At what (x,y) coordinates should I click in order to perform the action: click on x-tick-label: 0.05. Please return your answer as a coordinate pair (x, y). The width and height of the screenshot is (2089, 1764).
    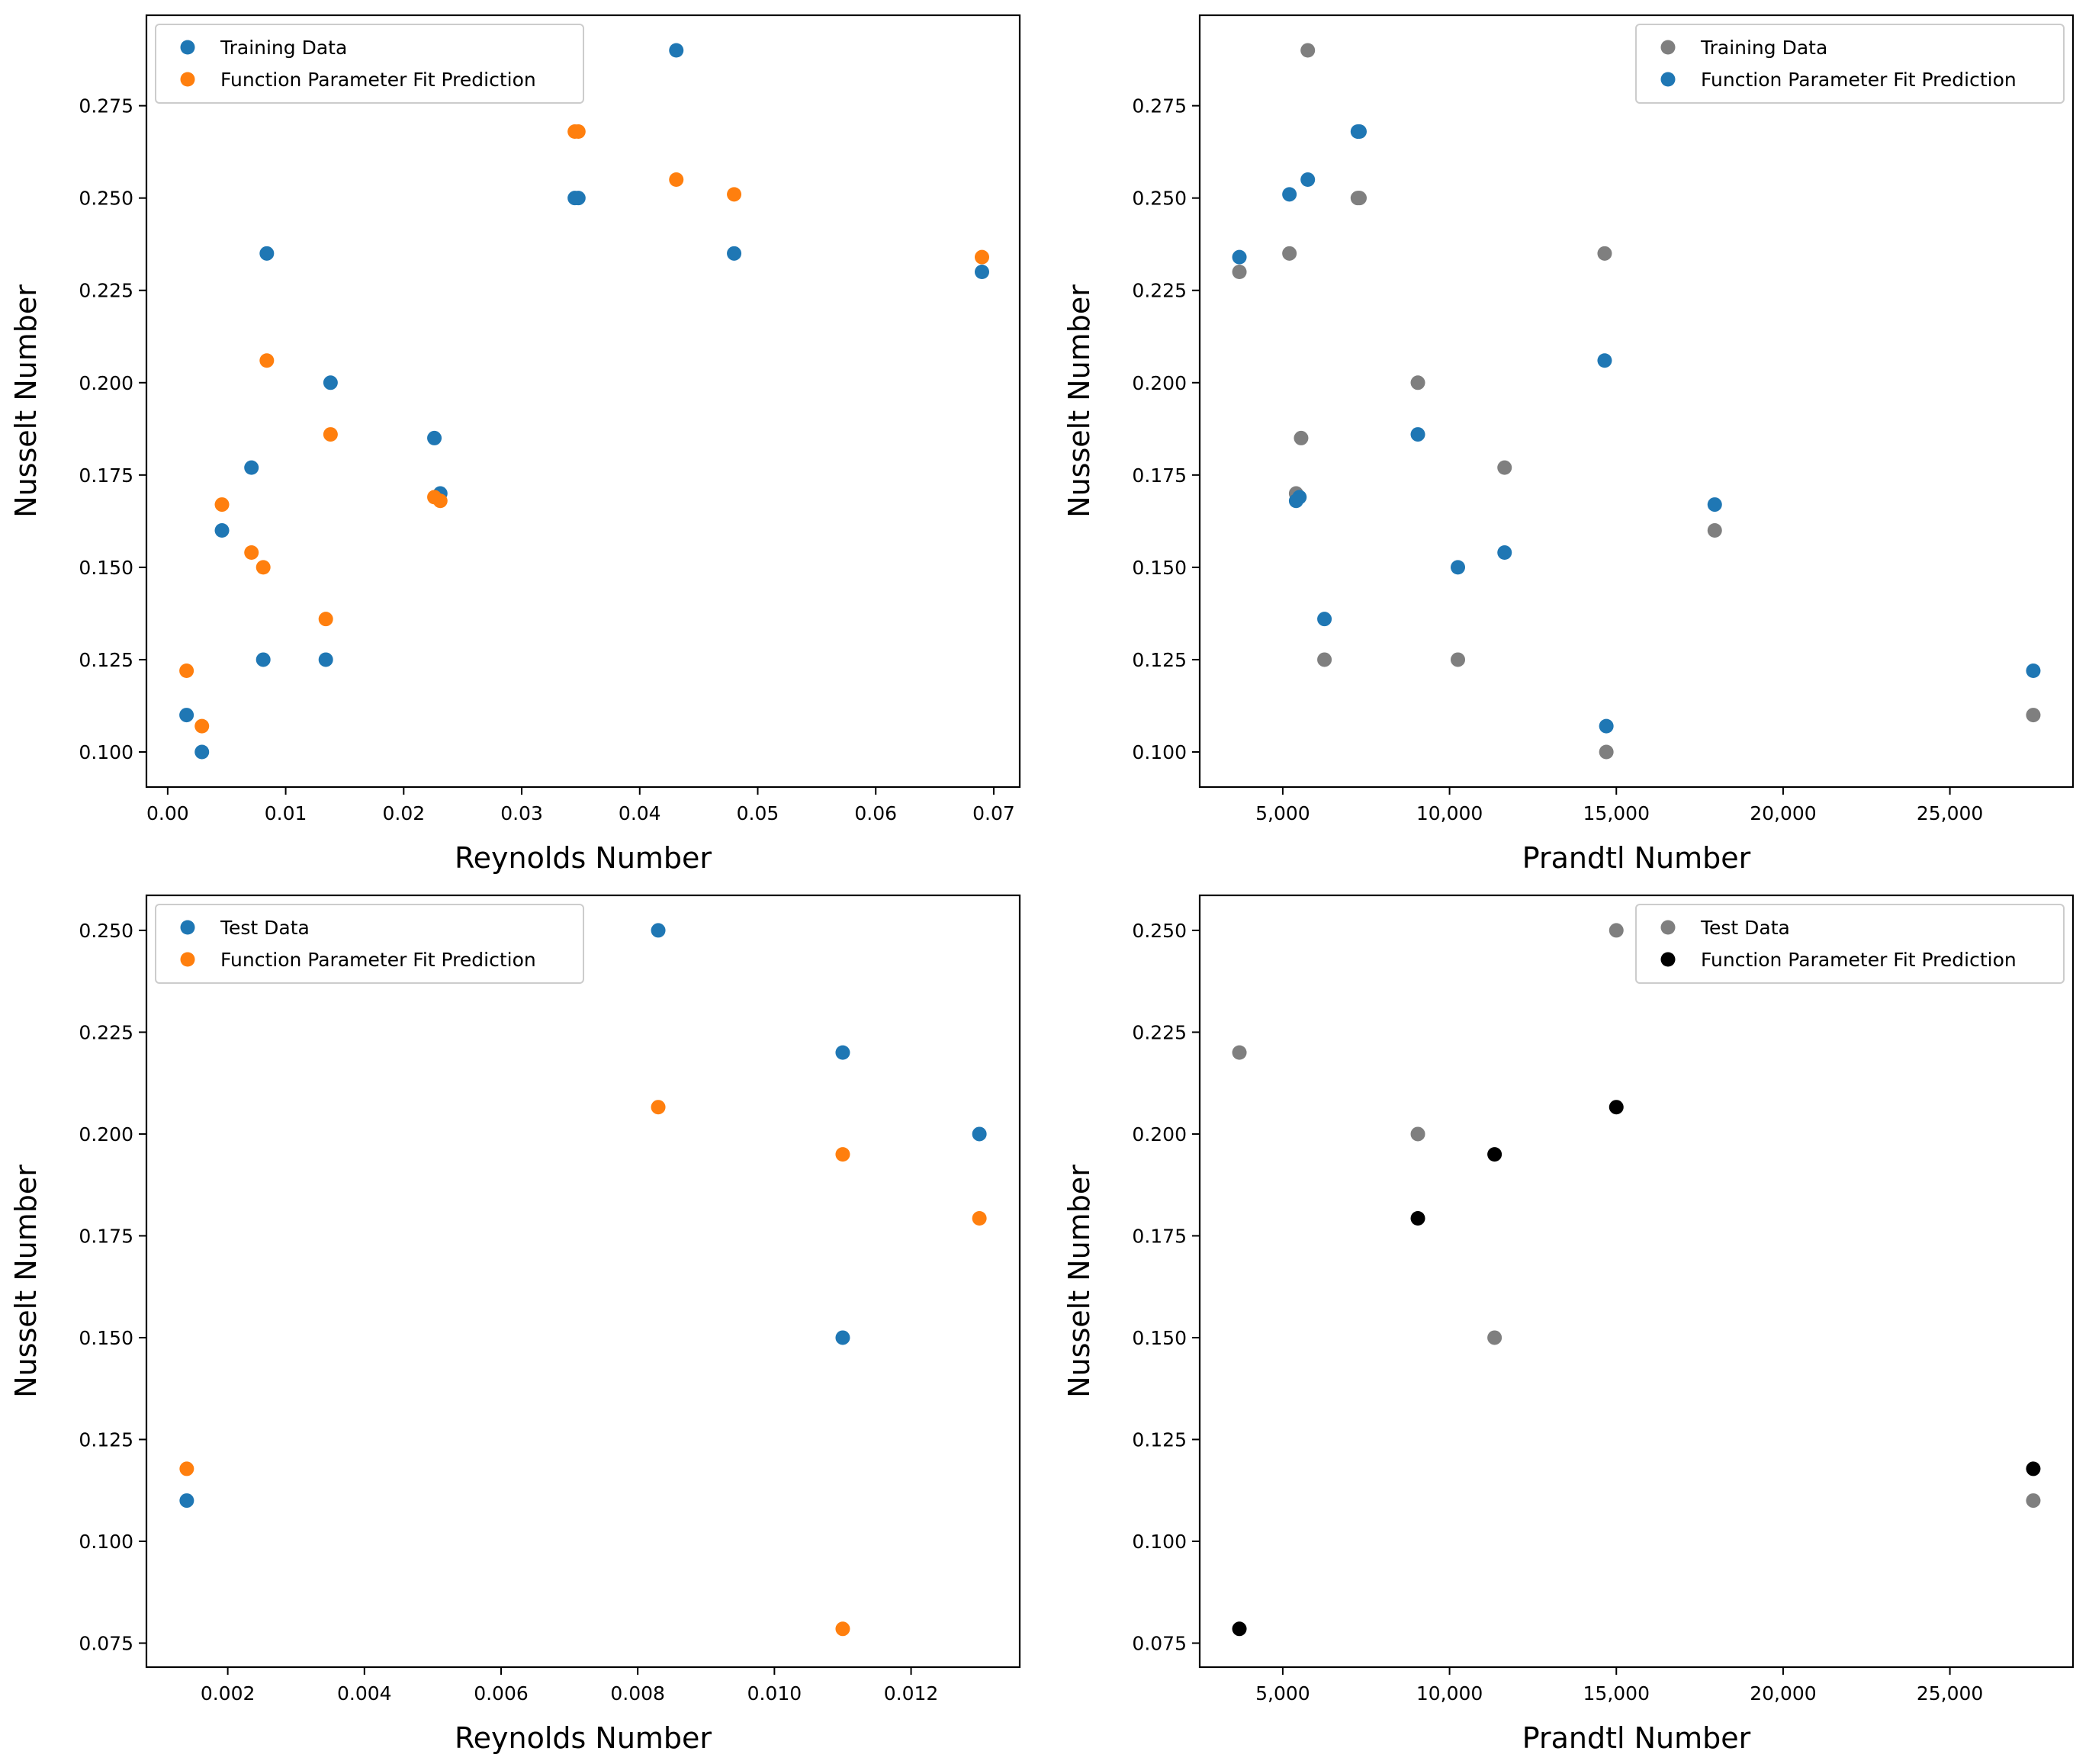
    Looking at the image, I should click on (758, 813).